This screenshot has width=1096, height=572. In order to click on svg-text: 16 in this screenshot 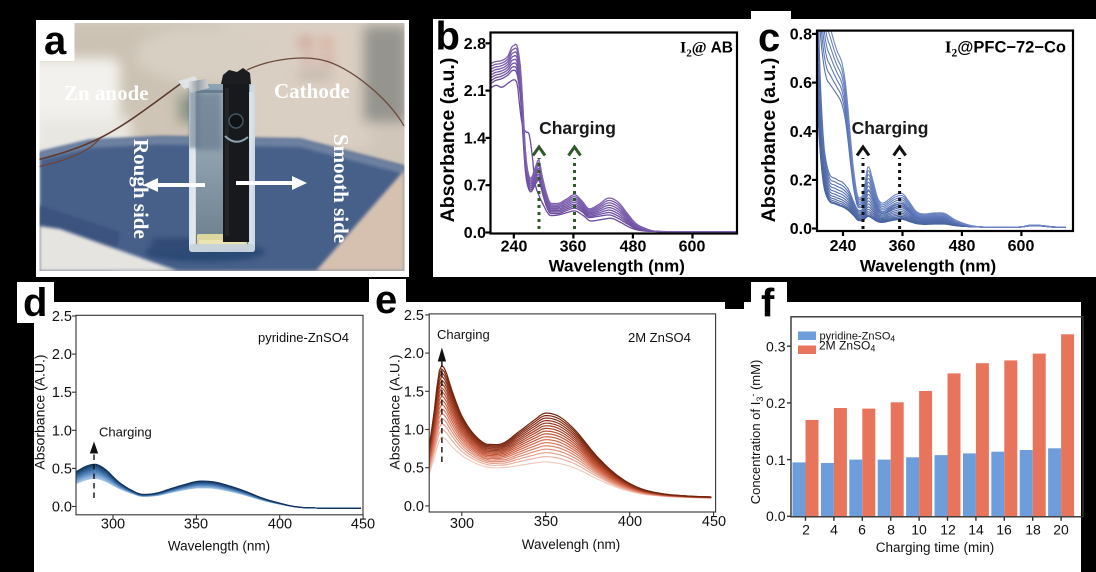, I will do `click(1004, 530)`.